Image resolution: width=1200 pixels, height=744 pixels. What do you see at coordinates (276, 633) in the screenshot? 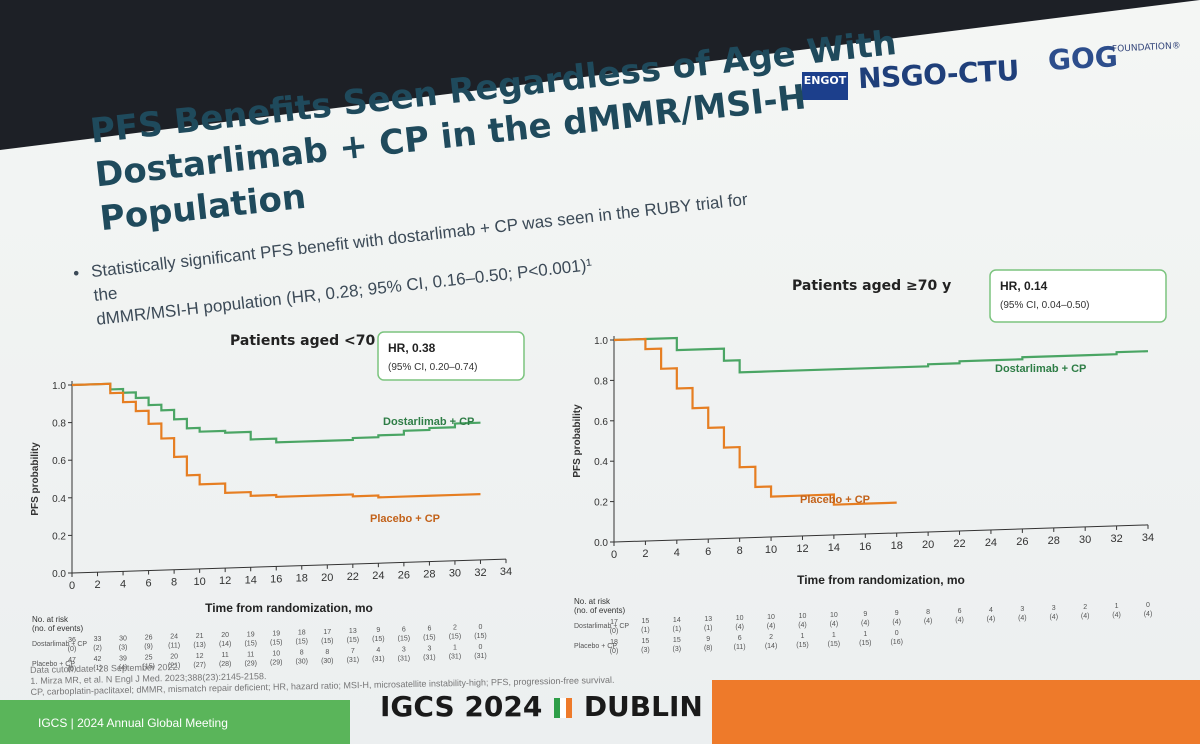
I see `risk-count: 19` at bounding box center [276, 633].